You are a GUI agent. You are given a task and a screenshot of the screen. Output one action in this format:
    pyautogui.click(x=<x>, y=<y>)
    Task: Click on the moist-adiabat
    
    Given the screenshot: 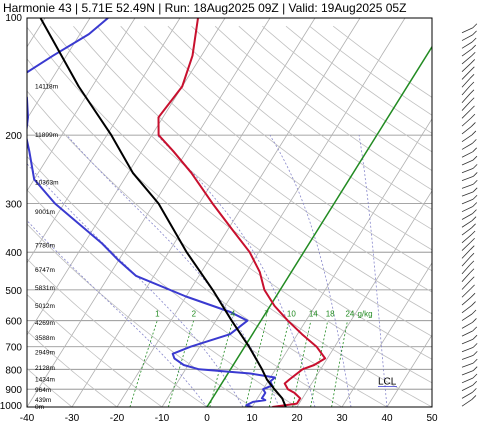 What is the action you would take?
    pyautogui.click(x=310, y=270)
    